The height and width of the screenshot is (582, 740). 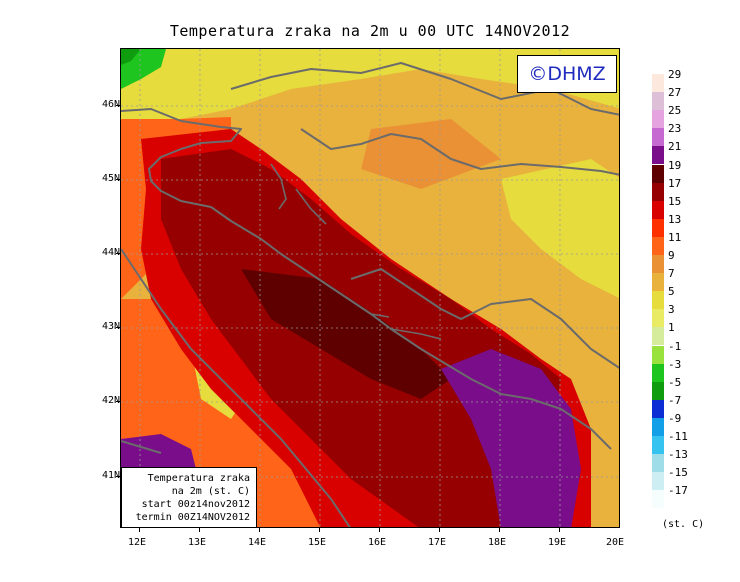 I want to click on dhmz-brand-label: ©DHMZ, so click(x=567, y=74).